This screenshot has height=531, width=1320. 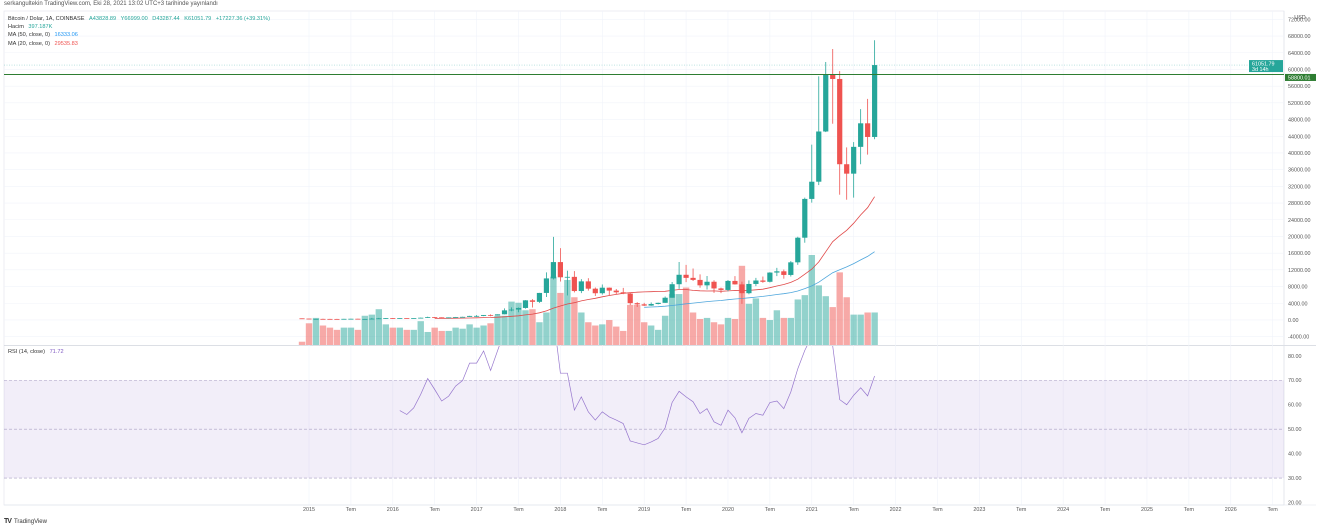 I want to click on rsi-legend: RSI (14, close) 71.72, so click(x=36, y=352).